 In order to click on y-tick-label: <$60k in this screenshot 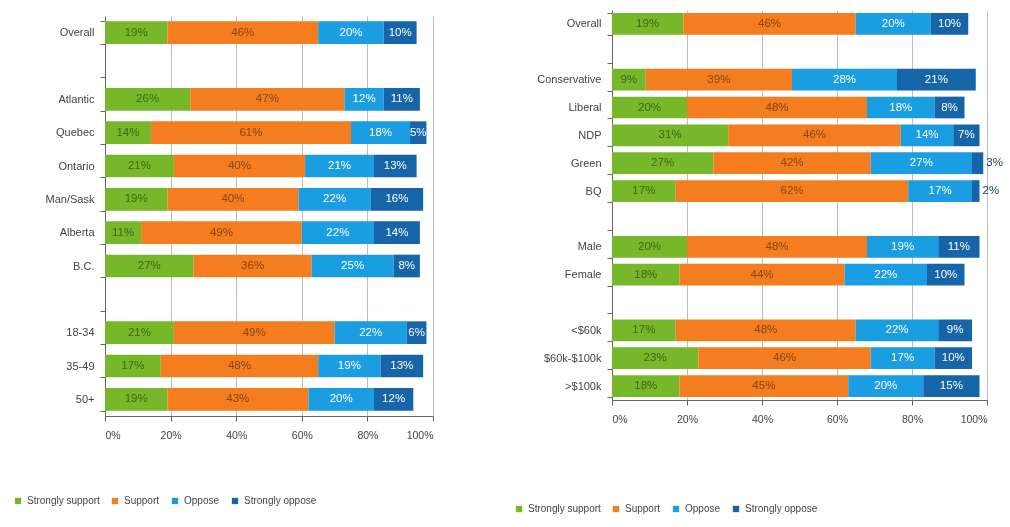, I will do `click(586, 329)`.